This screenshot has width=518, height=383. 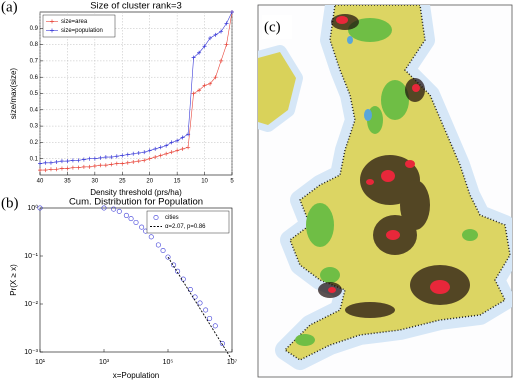 What do you see at coordinates (40, 182) in the screenshot?
I see `x-tick-label: 40` at bounding box center [40, 182].